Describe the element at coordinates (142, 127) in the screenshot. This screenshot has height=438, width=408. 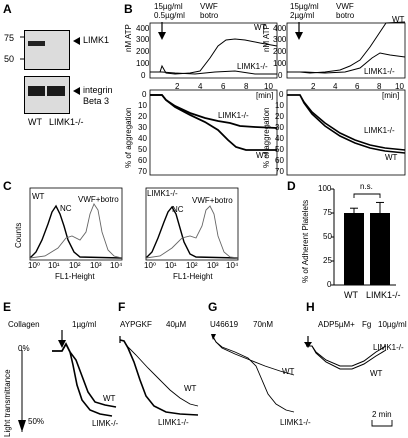
I see `b-left-agg-tick-30: 30` at that location.